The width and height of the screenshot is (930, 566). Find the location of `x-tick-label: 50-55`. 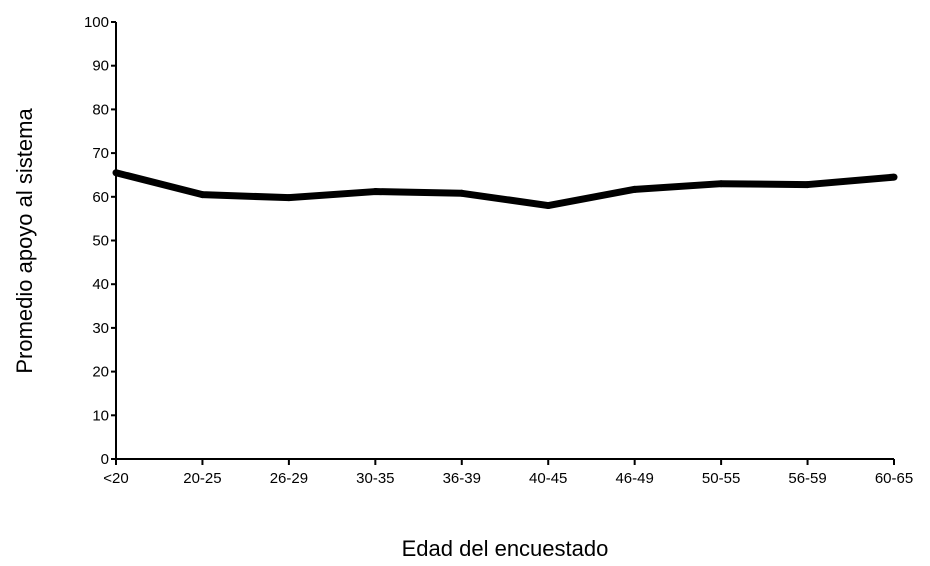

x-tick-label: 50-55 is located at coordinates (721, 478).